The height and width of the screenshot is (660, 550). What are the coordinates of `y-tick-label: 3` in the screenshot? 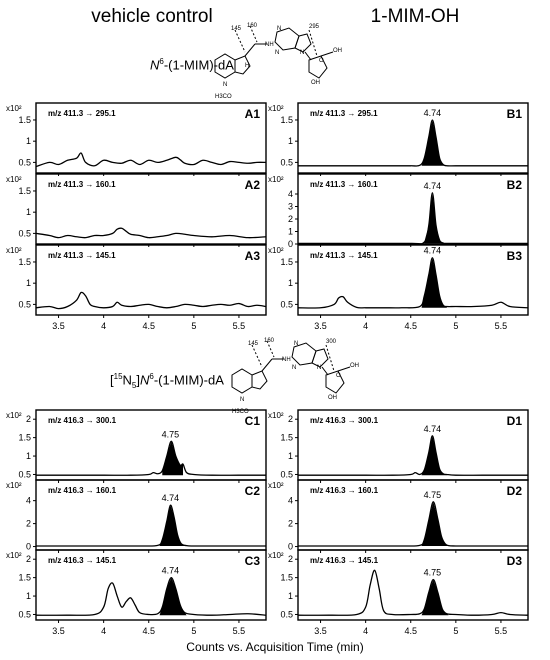 It's located at (290, 207).